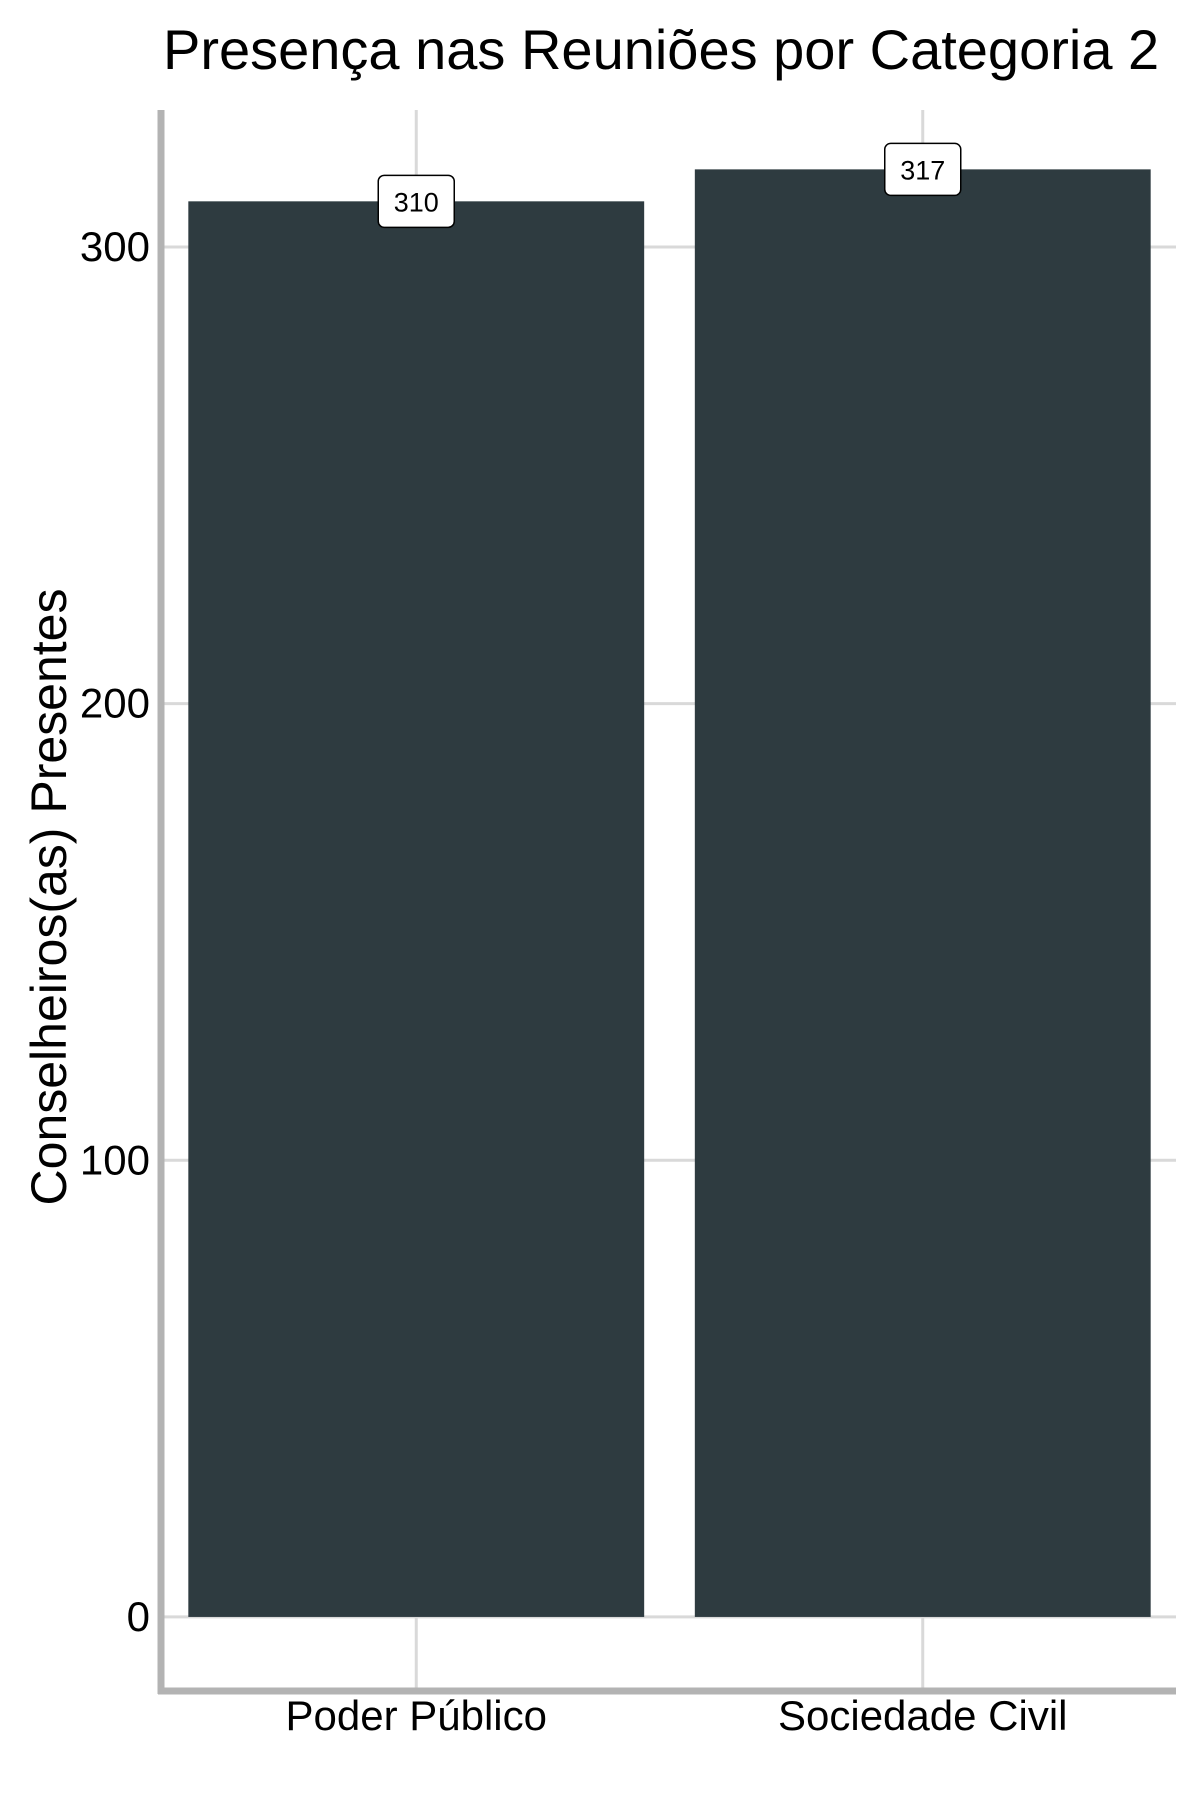 The height and width of the screenshot is (1800, 1200). I want to click on data-label: 317, so click(923, 169).